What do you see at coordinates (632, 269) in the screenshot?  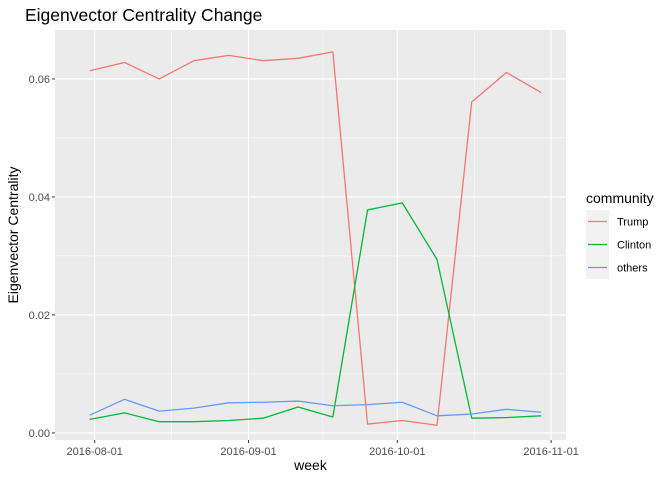 I see `legend-label: others` at bounding box center [632, 269].